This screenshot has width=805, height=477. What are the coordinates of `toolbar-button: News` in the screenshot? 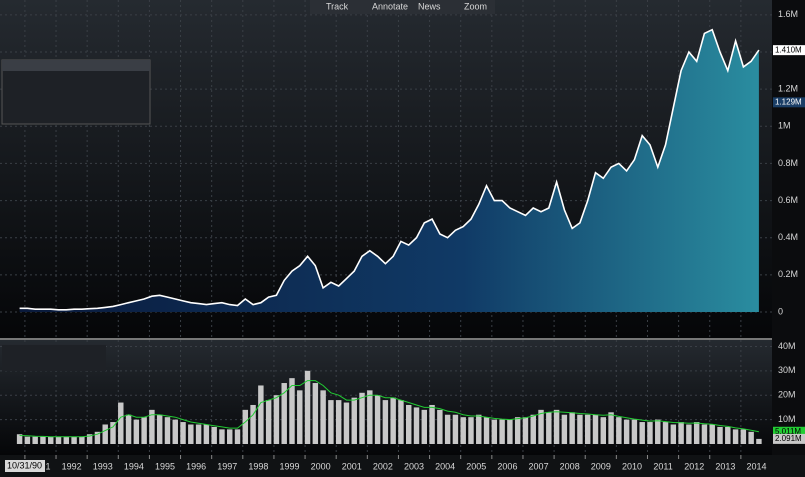 It's located at (429, 6).